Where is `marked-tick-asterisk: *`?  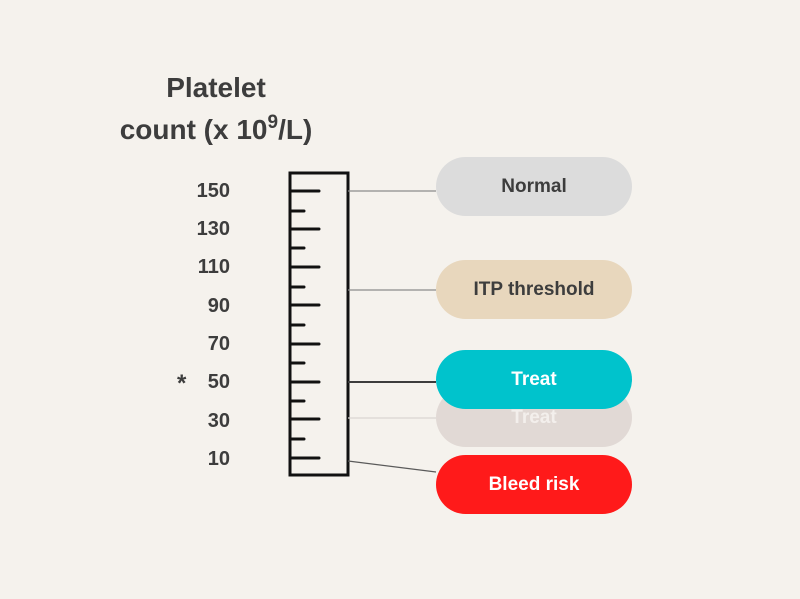 marked-tick-asterisk: * is located at coordinates (182, 383).